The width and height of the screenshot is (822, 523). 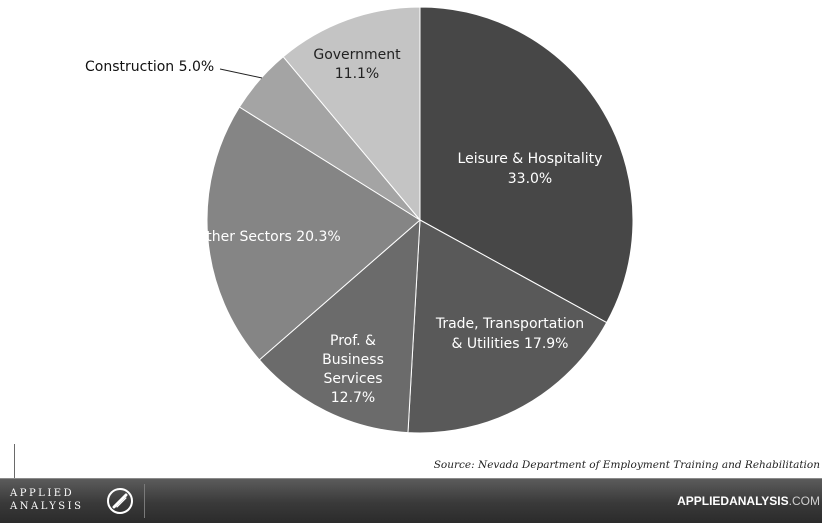 I want to click on website-link: APPLIEDANALYSIS.COM, so click(x=748, y=501).